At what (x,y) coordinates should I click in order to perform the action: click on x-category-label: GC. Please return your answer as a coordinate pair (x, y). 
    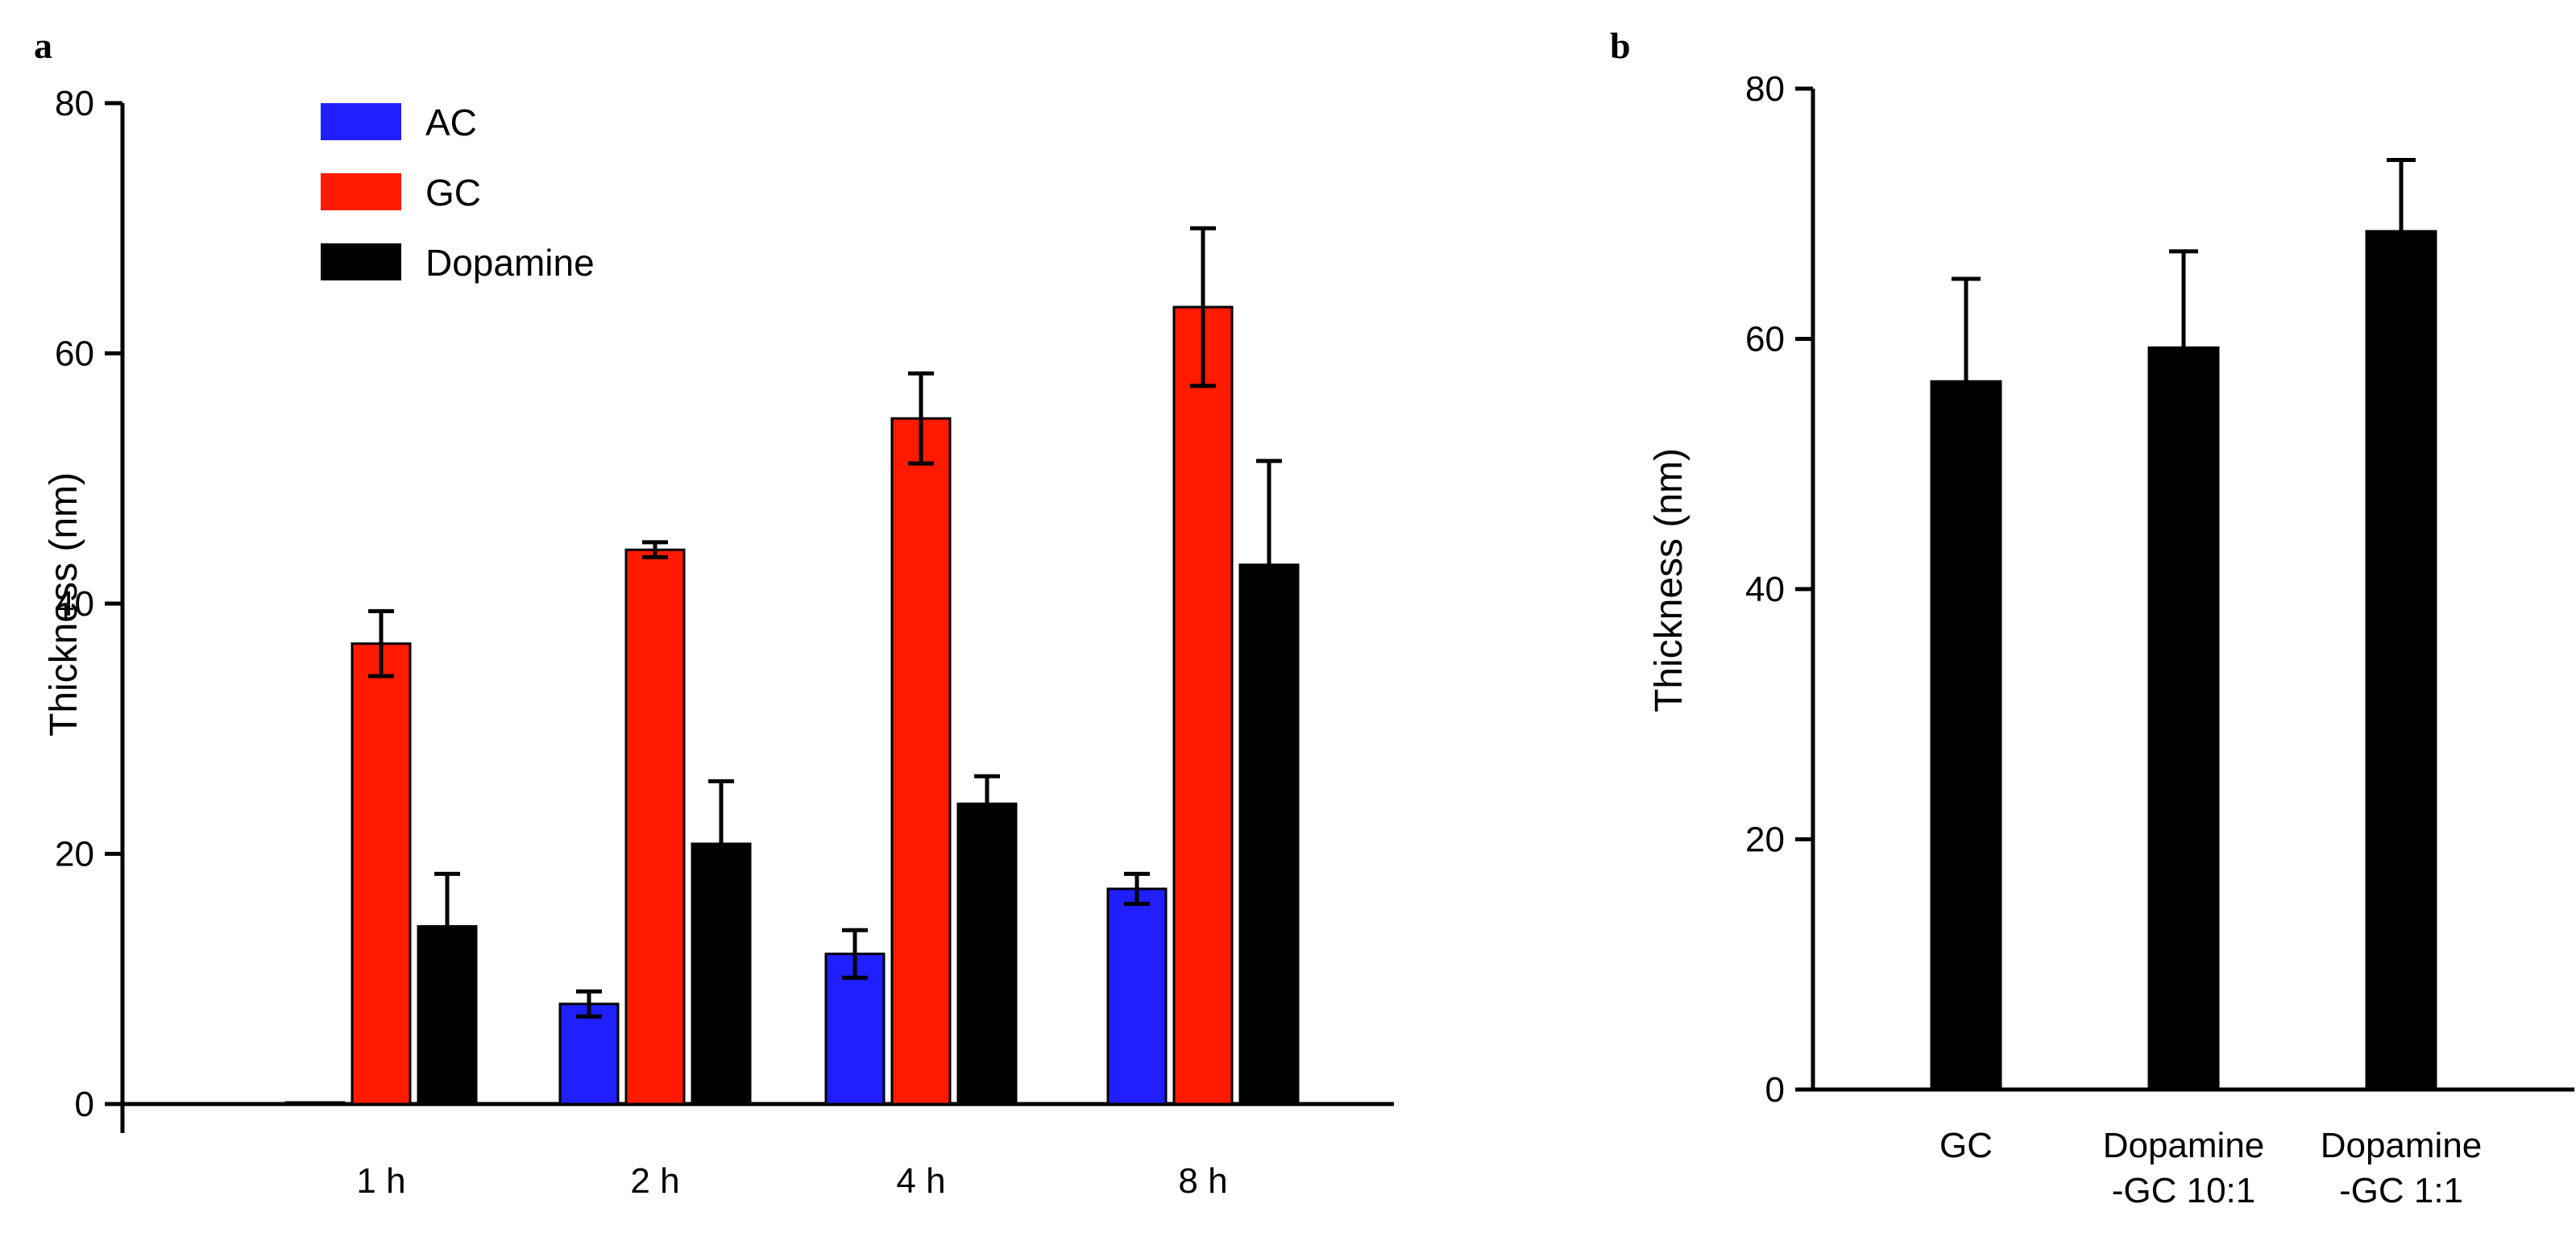
    Looking at the image, I should click on (1966, 1145).